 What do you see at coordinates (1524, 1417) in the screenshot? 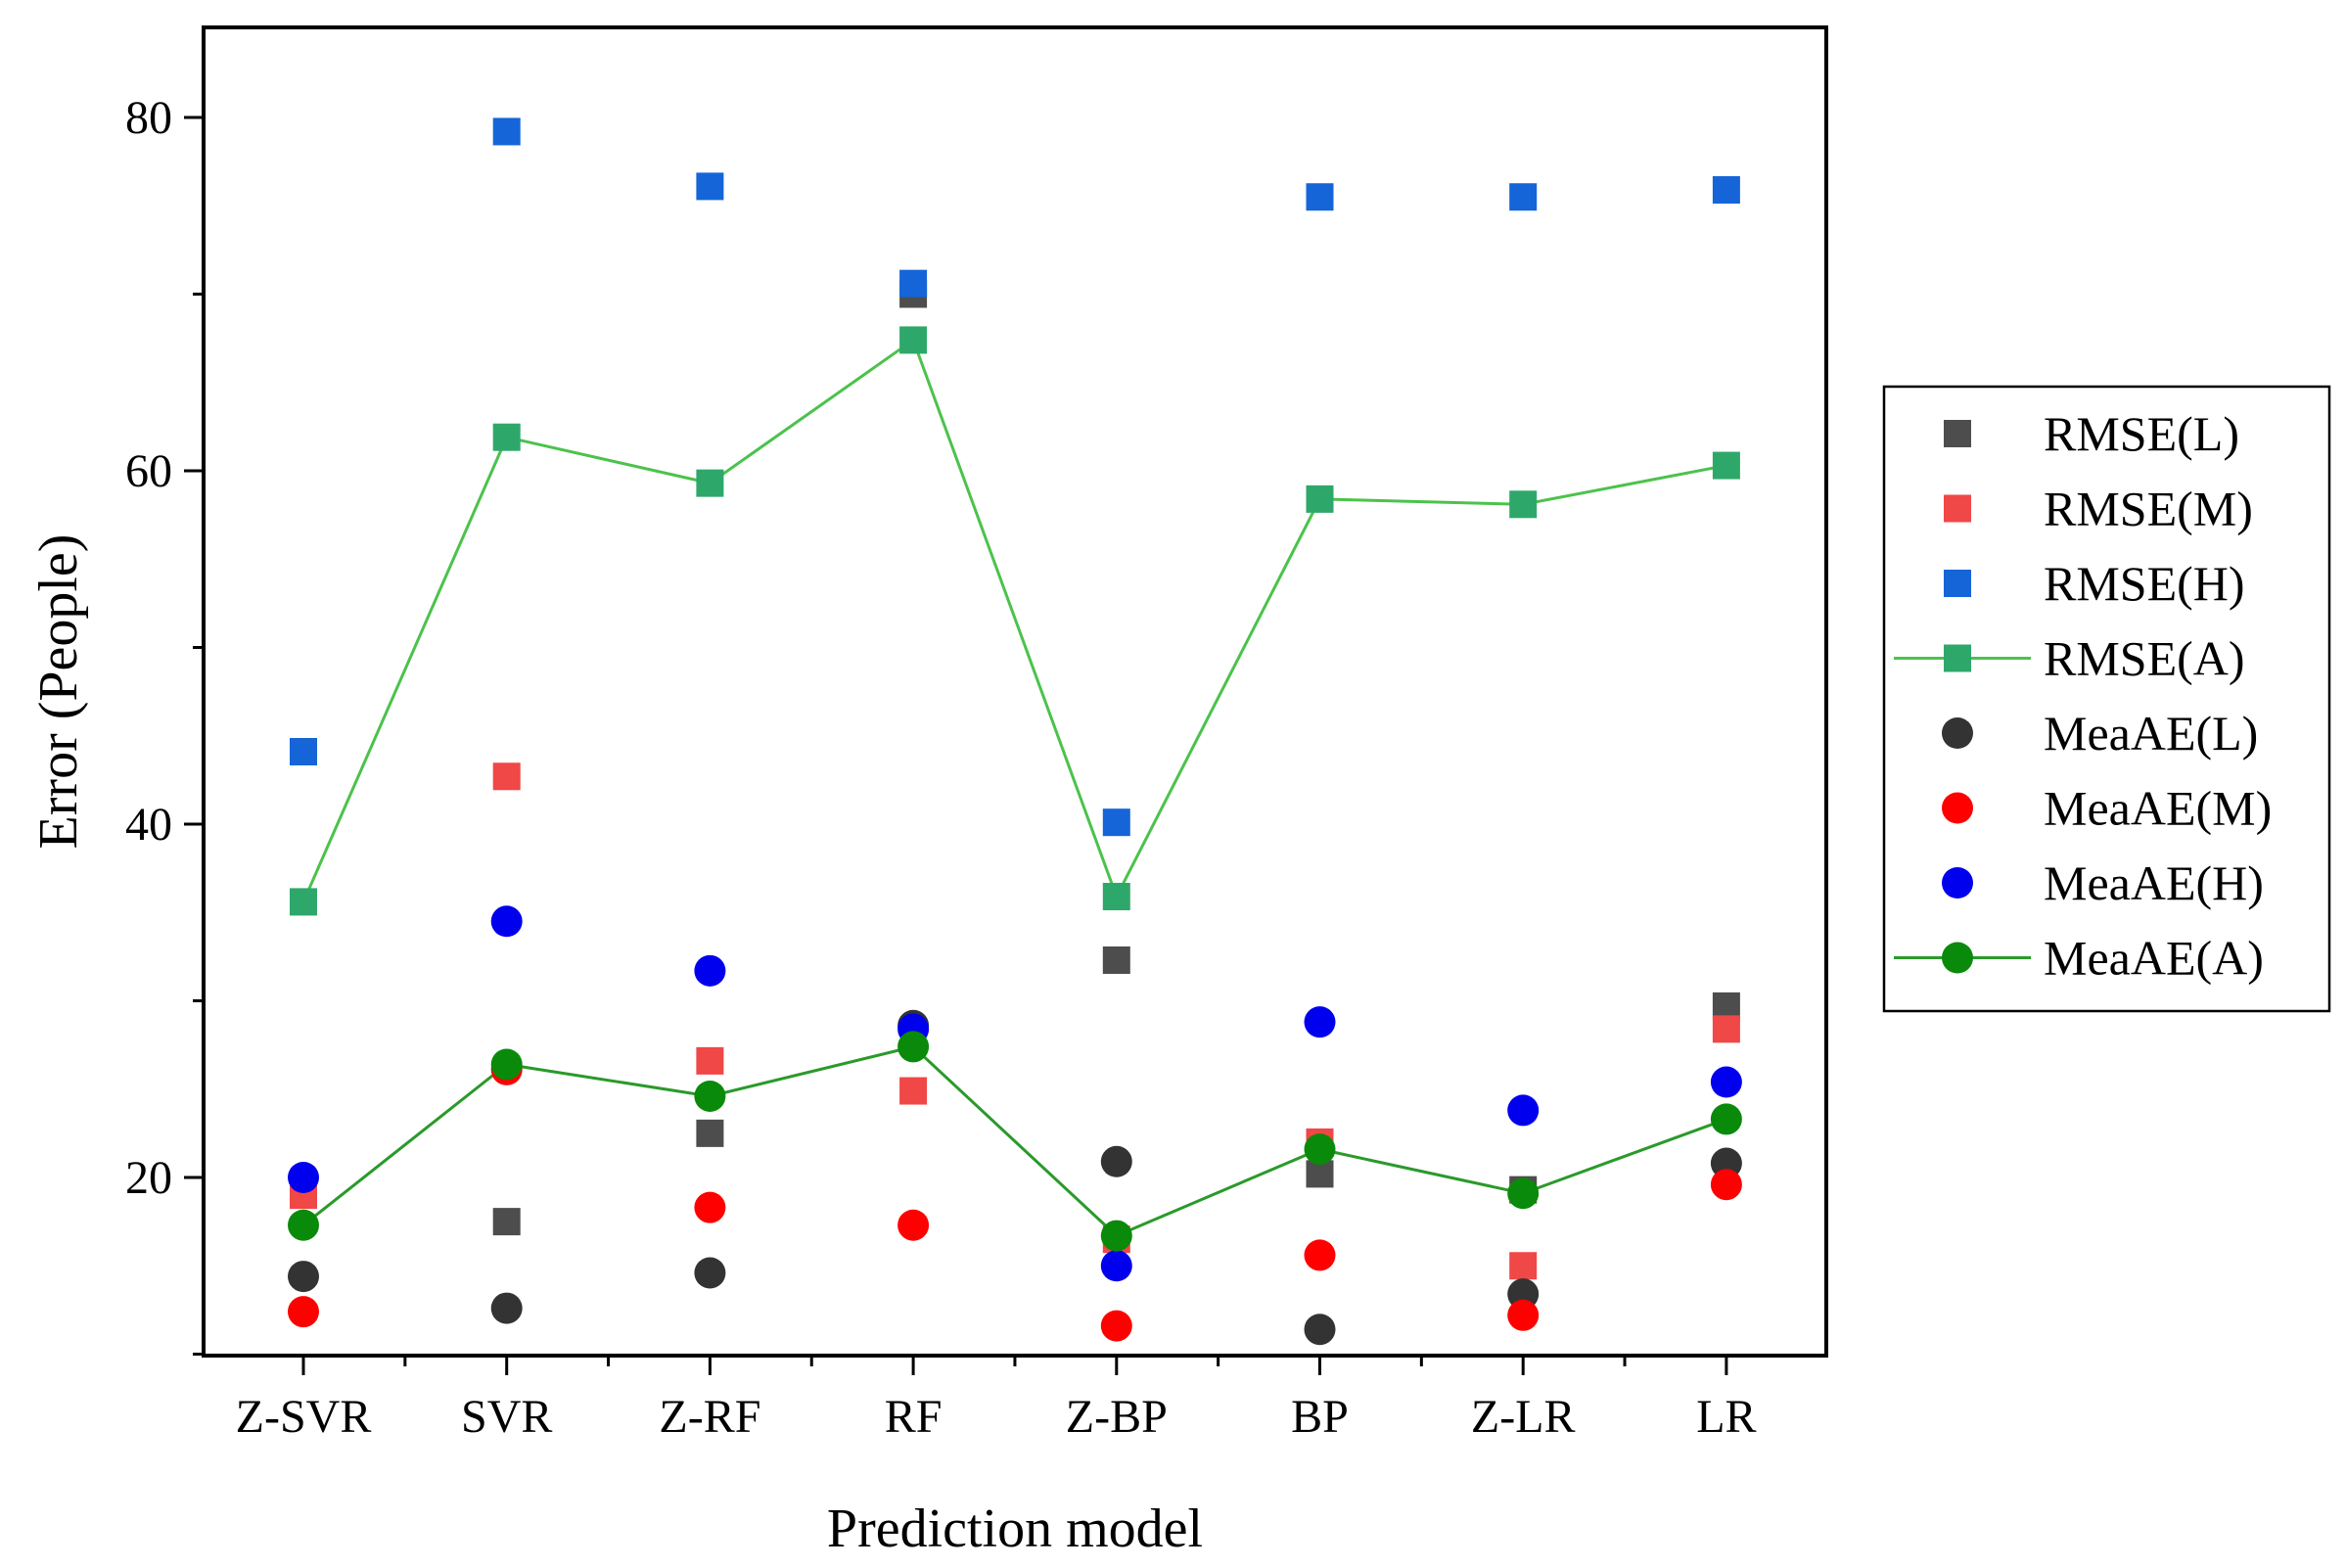
I see `x-tick-label: Z-LR` at bounding box center [1524, 1417].